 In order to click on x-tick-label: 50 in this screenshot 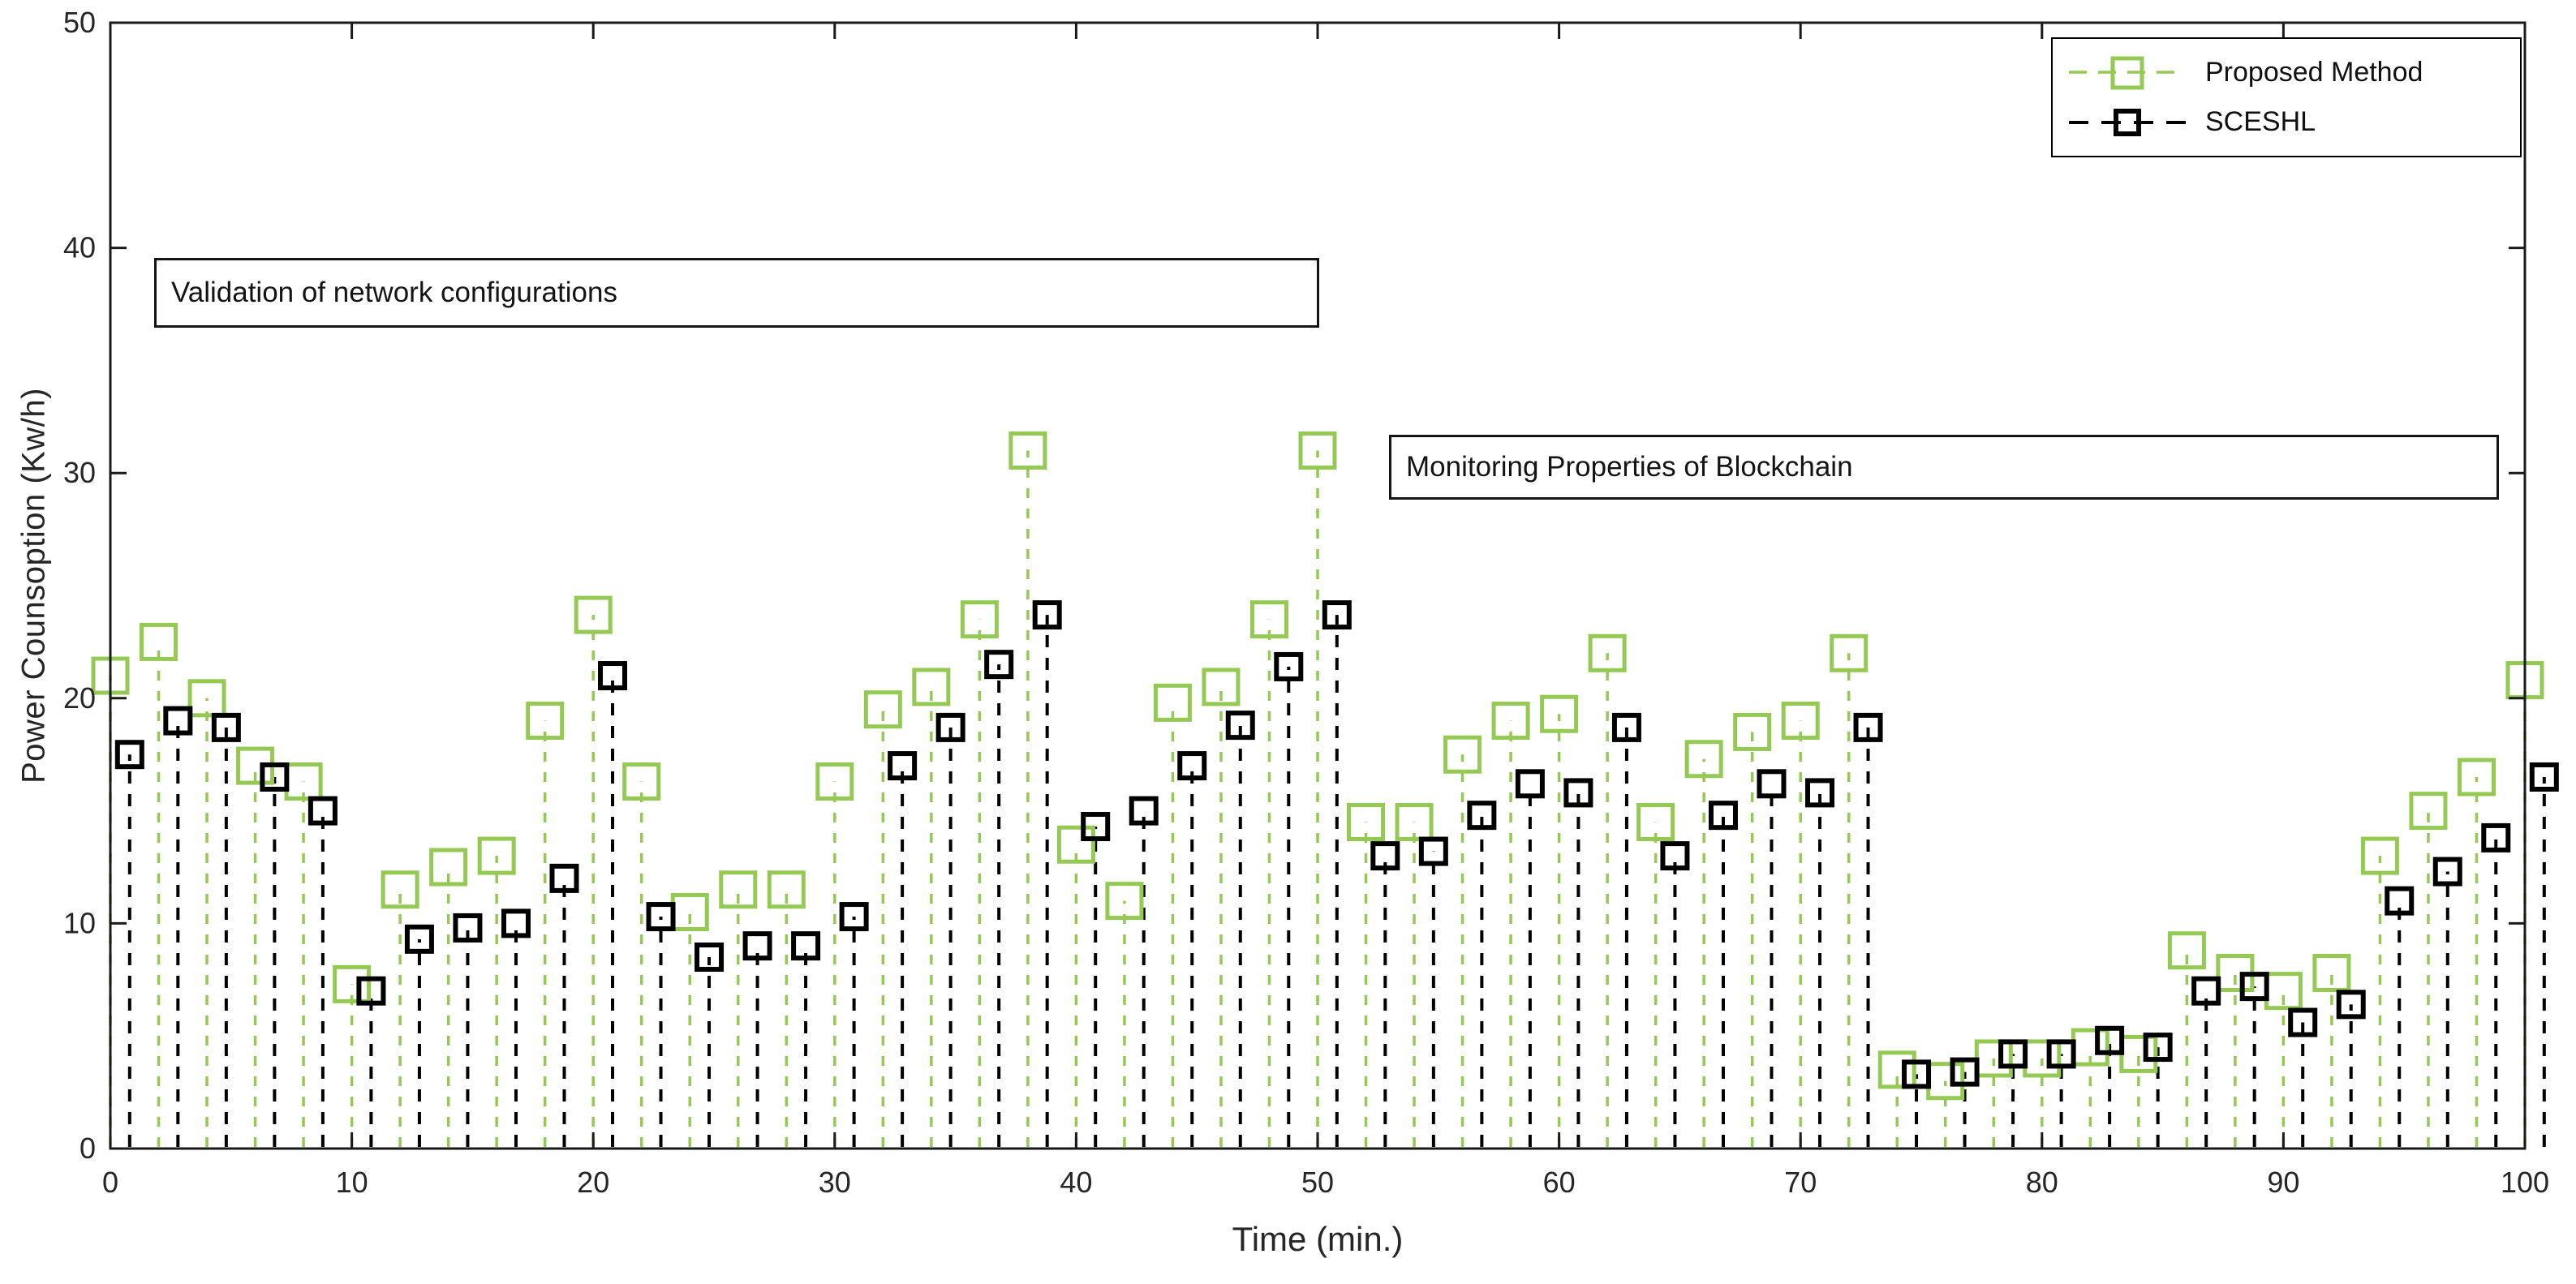, I will do `click(1317, 1182)`.